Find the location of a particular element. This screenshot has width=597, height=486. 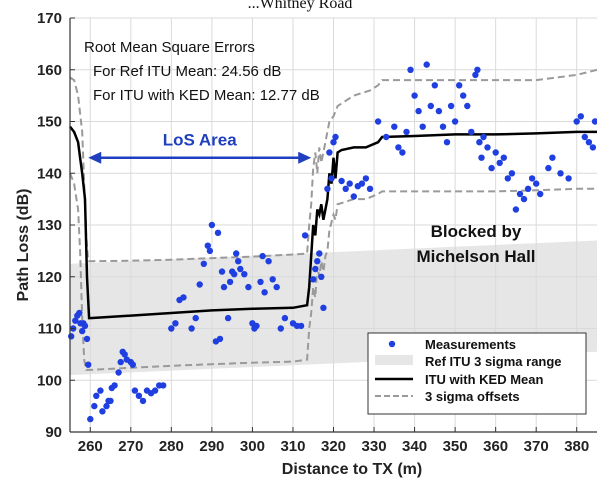

y-tick-label: 120 is located at coordinates (49, 277).